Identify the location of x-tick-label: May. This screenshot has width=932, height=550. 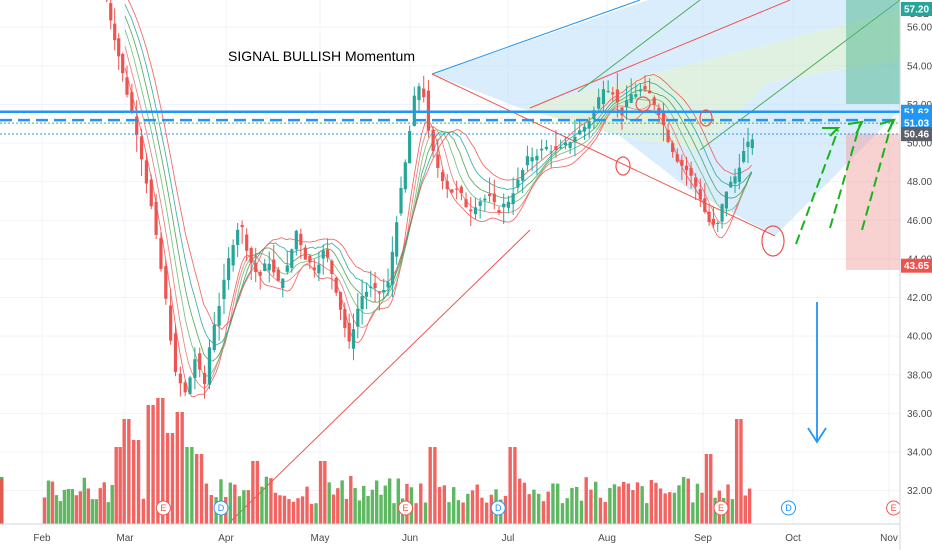
(320, 538).